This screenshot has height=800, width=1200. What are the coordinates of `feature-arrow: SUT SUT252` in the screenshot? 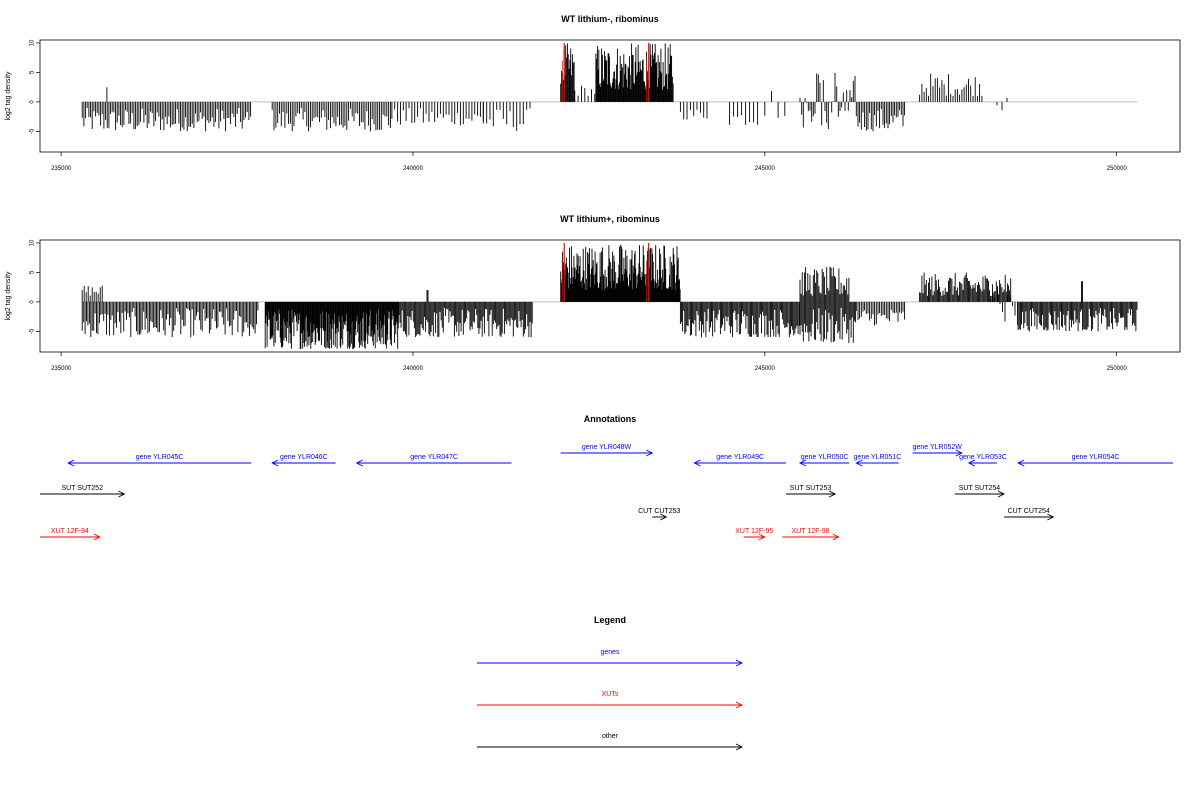 It's located at (83, 491).